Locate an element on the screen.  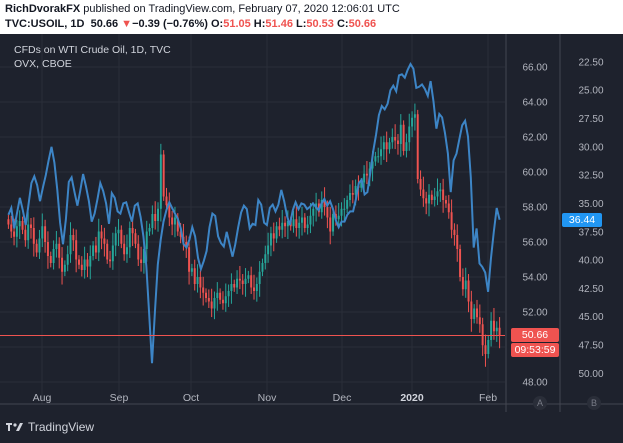
tradingview-icon is located at coordinates (14, 427).